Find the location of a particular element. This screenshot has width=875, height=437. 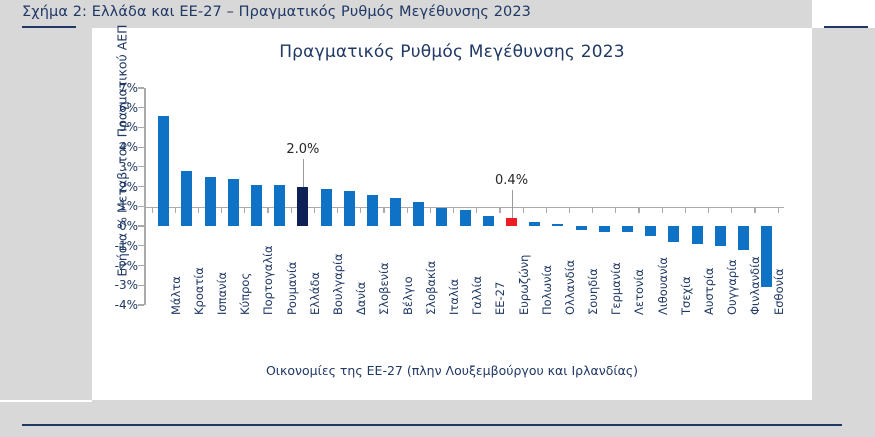

x-axis-tick-label: Μάλτα is located at coordinates (175, 295).